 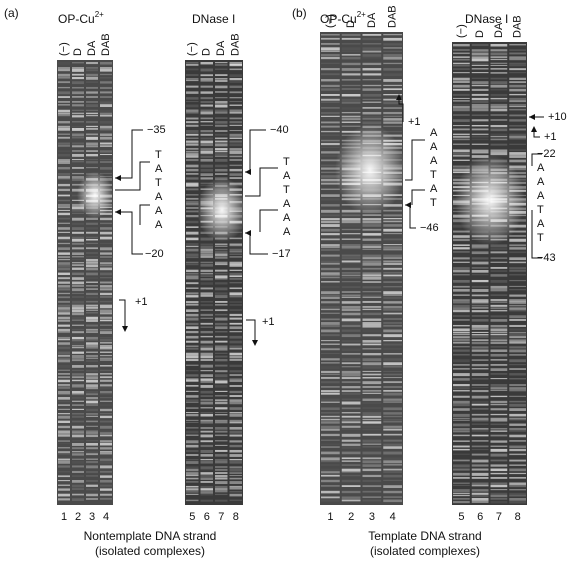 I want to click on footprint, so click(x=222, y=210).